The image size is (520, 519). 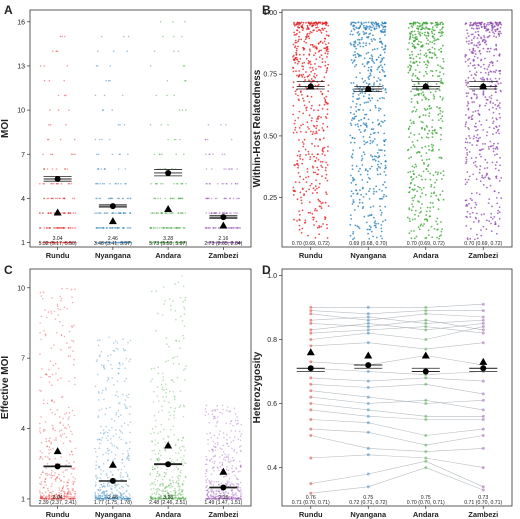 What do you see at coordinates (272, 340) in the screenshot?
I see `y-tick-label: 0.8` at bounding box center [272, 340].